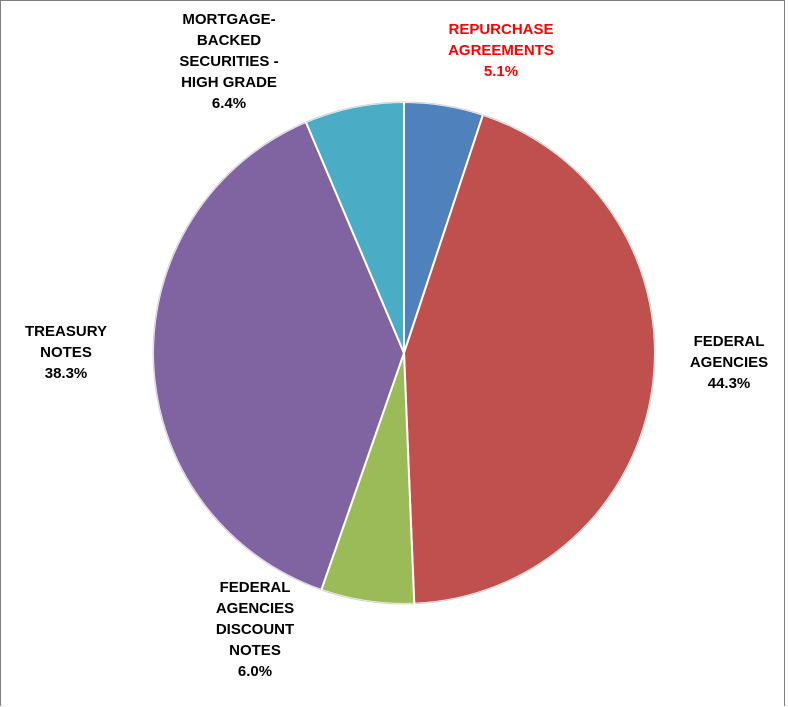 Image resolution: width=788 pixels, height=707 pixels. Describe the element at coordinates (354, 227) in the screenshot. I see `pie-slice-mortgage-backed-securities-high-grade` at that location.